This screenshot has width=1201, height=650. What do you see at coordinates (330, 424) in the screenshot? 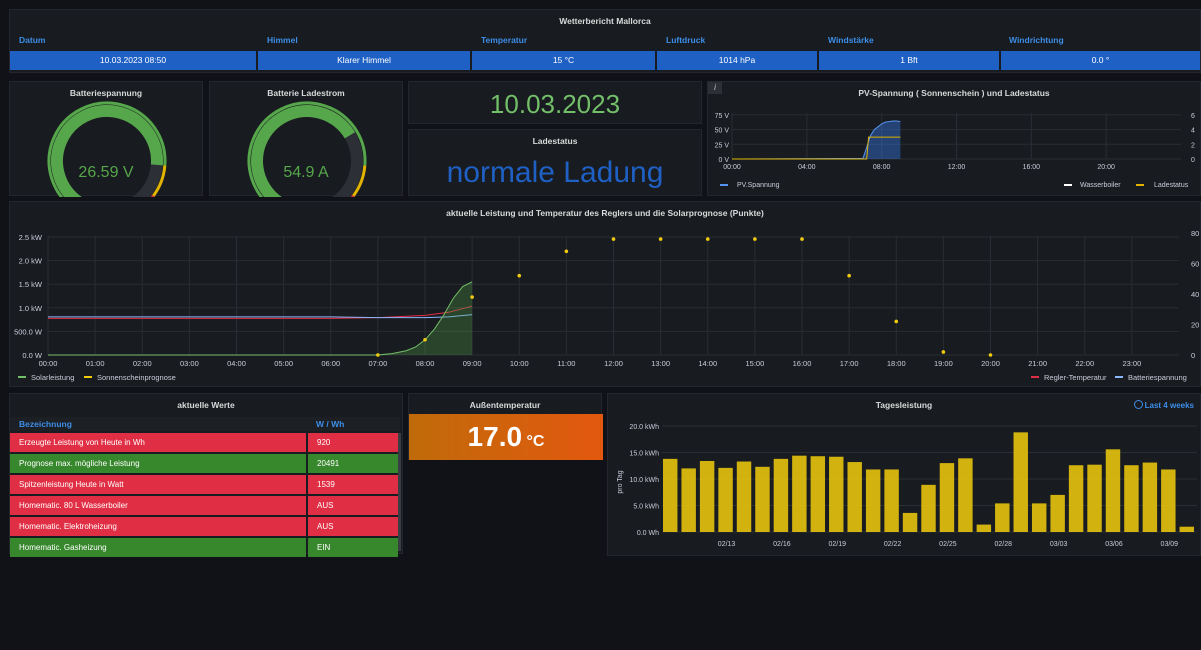
I see `values-header-value: W / Wh` at bounding box center [330, 424].